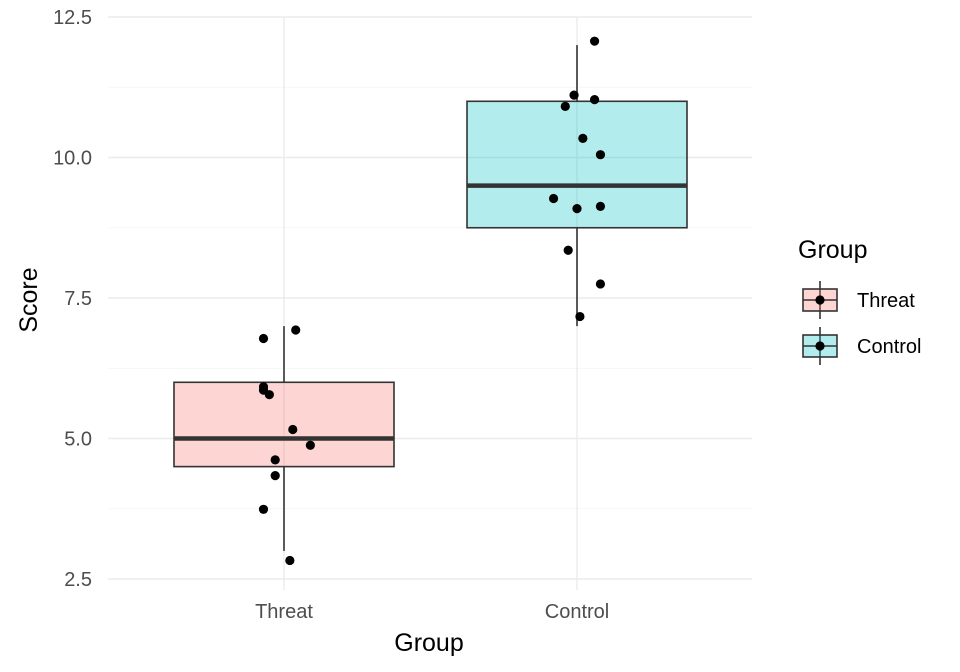  I want to click on legend-key-threat: Threat, so click(858, 300).